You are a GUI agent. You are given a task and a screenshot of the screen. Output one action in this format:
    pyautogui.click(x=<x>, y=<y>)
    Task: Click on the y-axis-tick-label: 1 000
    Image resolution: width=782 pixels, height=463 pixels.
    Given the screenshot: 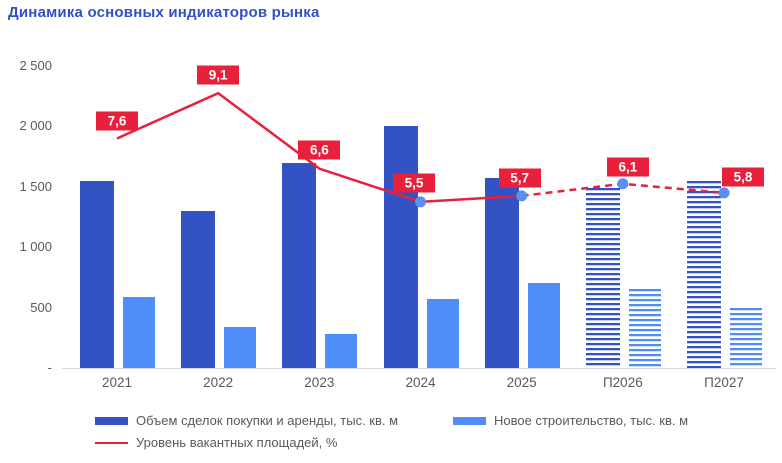 What is the action you would take?
    pyautogui.click(x=35, y=247)
    